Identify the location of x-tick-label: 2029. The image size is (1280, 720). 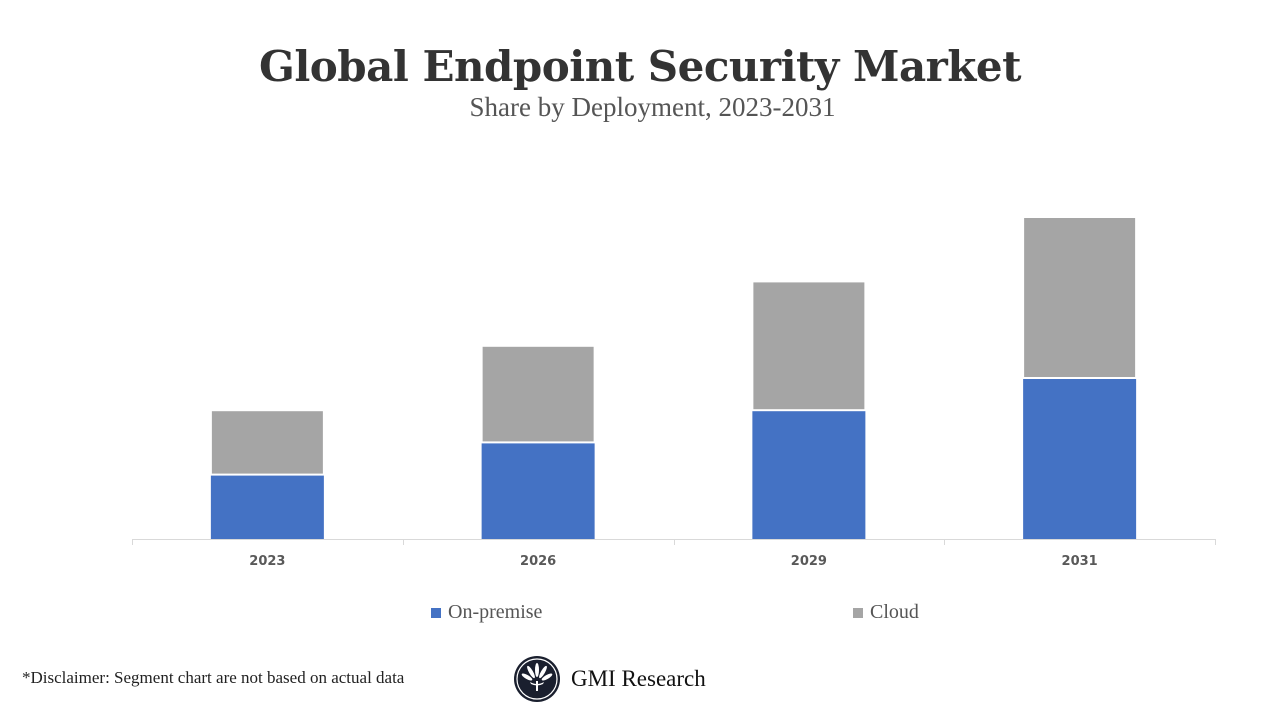
(809, 561).